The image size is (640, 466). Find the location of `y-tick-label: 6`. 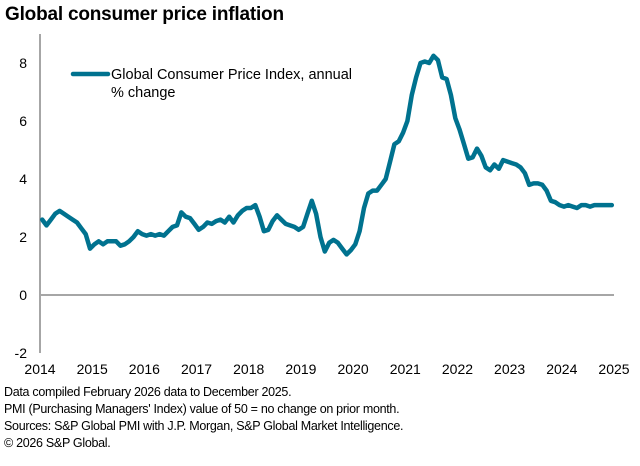

y-tick-label: 6 is located at coordinates (23, 121).